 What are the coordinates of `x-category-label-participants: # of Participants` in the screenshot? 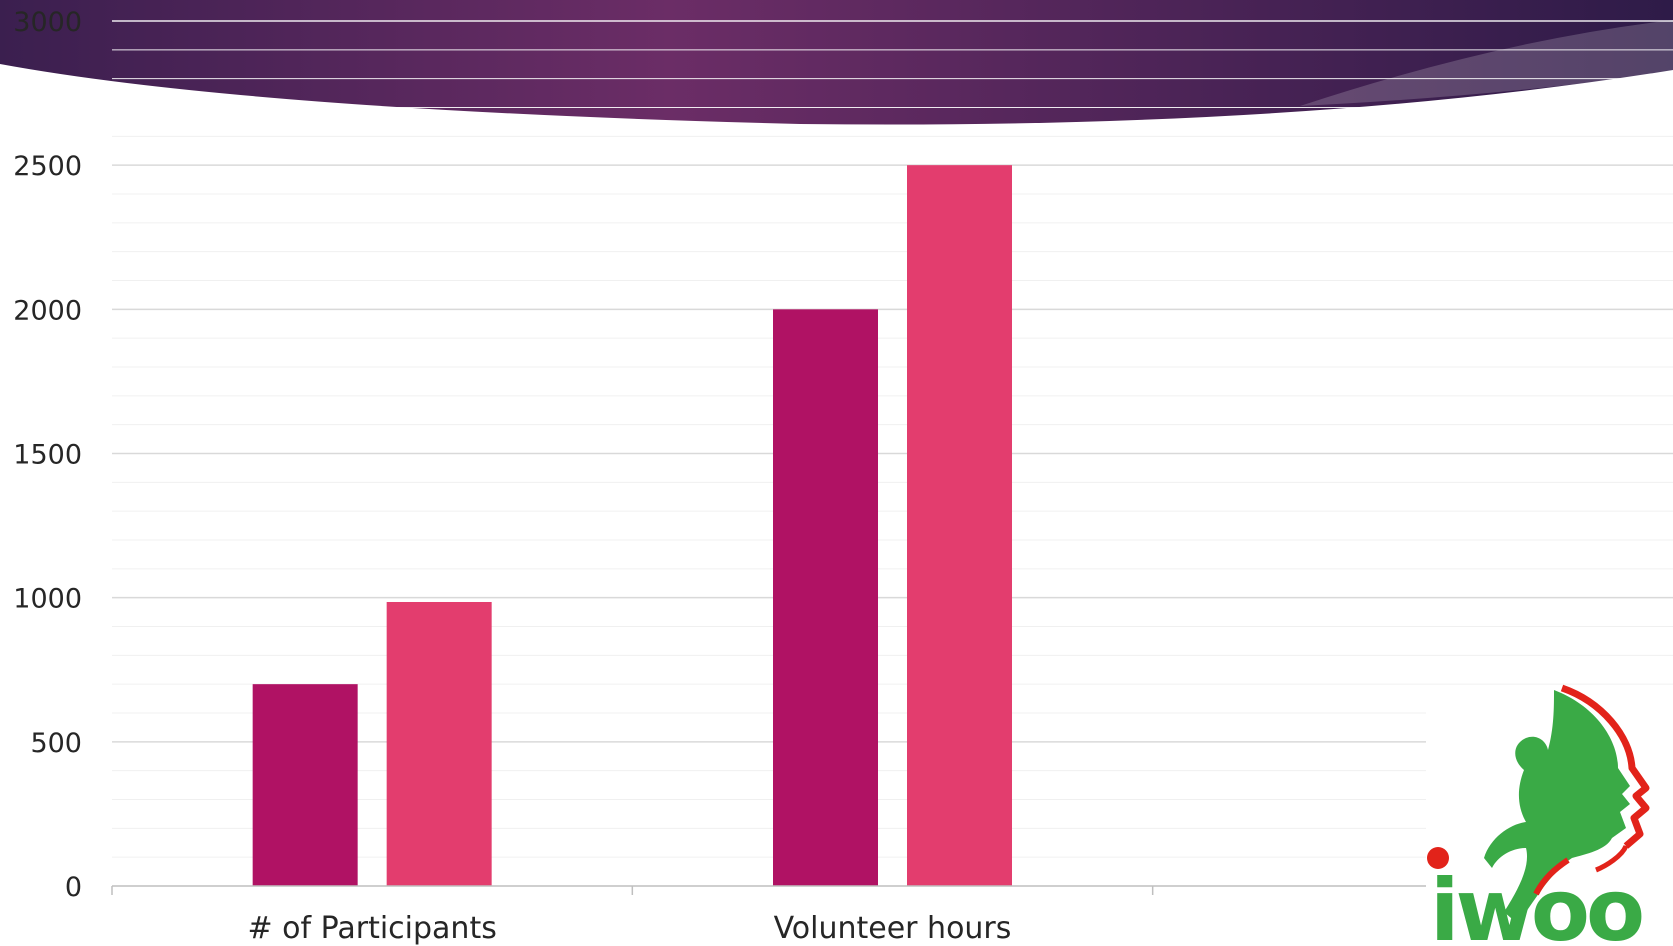 It's located at (371, 928).